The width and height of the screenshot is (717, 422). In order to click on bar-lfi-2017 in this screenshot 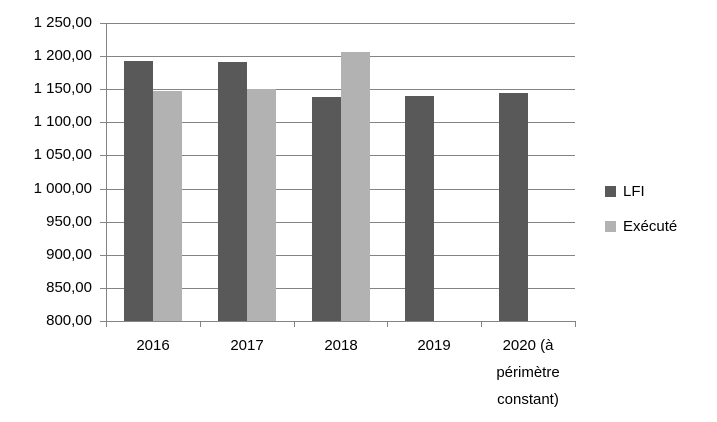, I will do `click(232, 191)`.